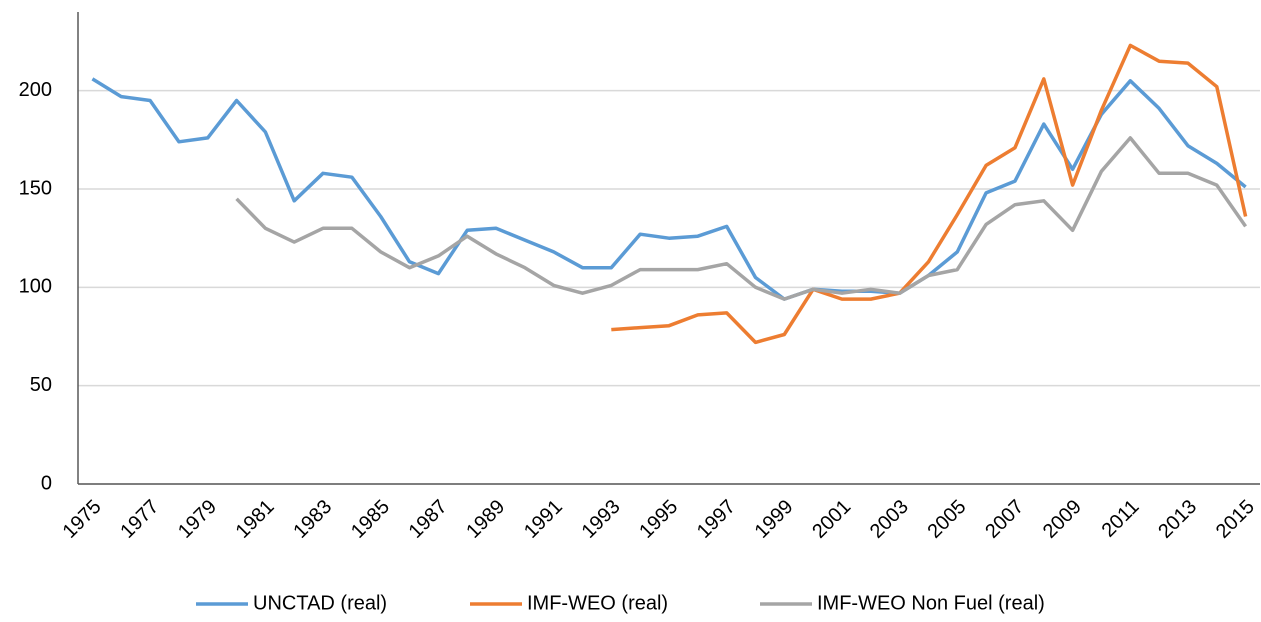 The width and height of the screenshot is (1261, 622). I want to click on legend-label: UNCTAD (real), so click(320, 603).